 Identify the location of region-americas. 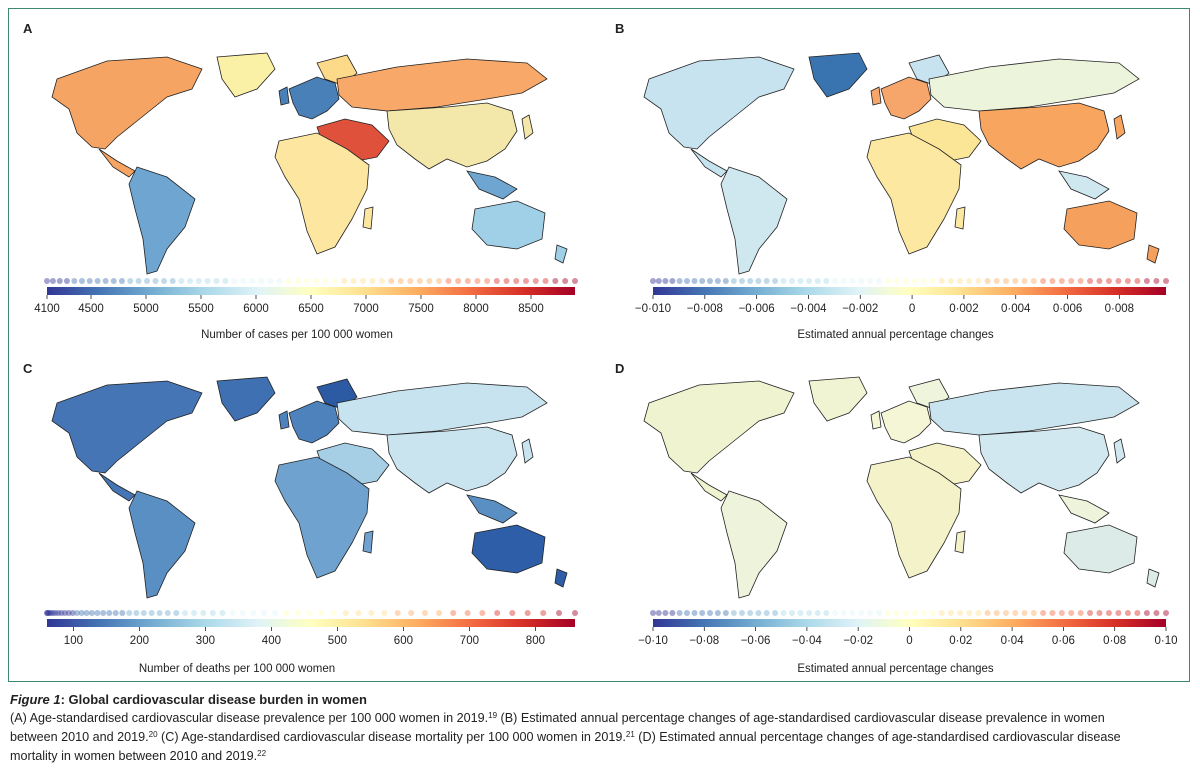
(719, 103).